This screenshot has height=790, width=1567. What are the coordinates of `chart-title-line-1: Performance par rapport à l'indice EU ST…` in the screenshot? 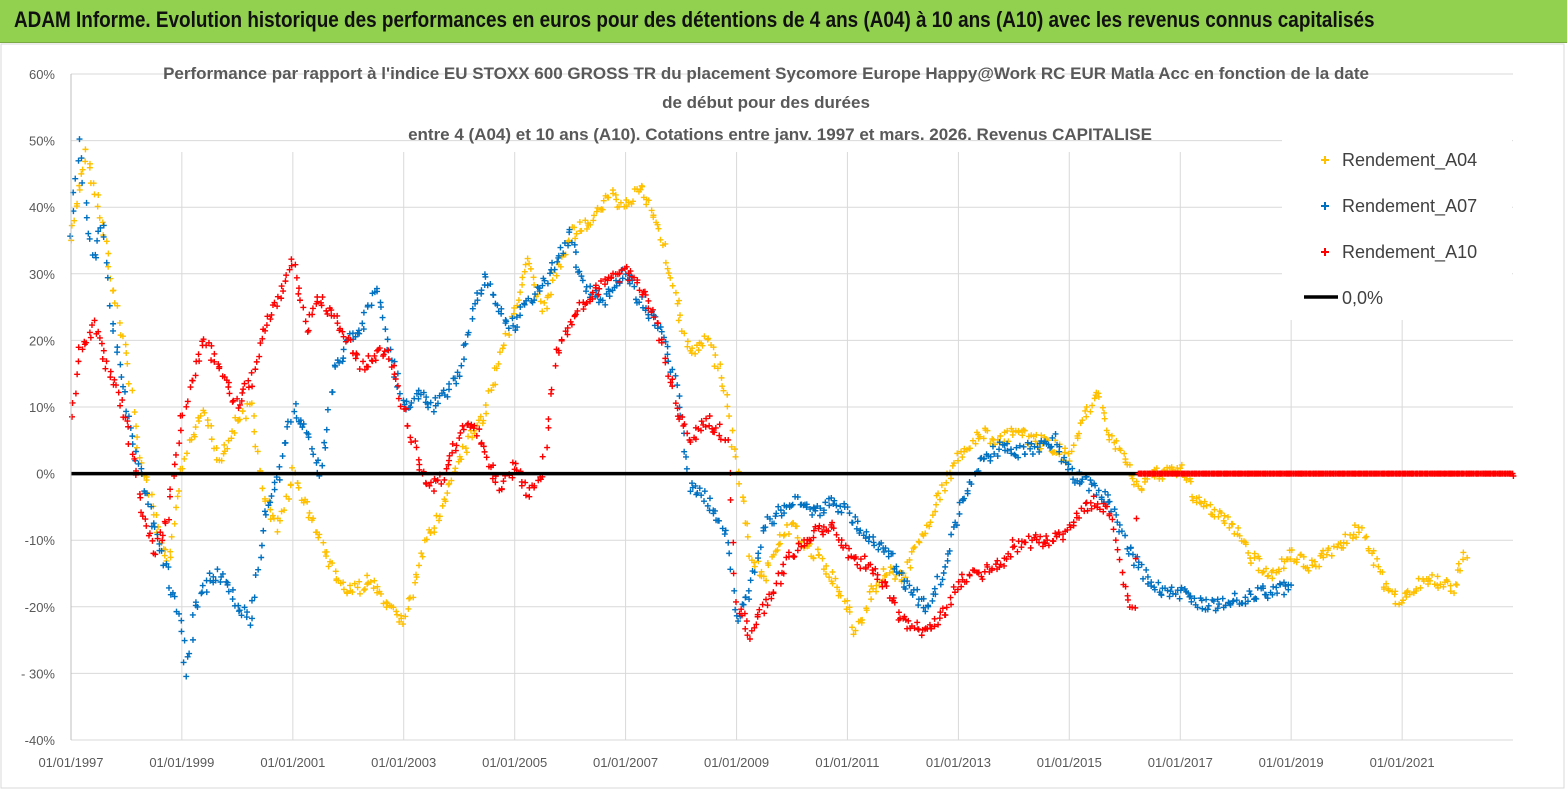 It's located at (766, 73).